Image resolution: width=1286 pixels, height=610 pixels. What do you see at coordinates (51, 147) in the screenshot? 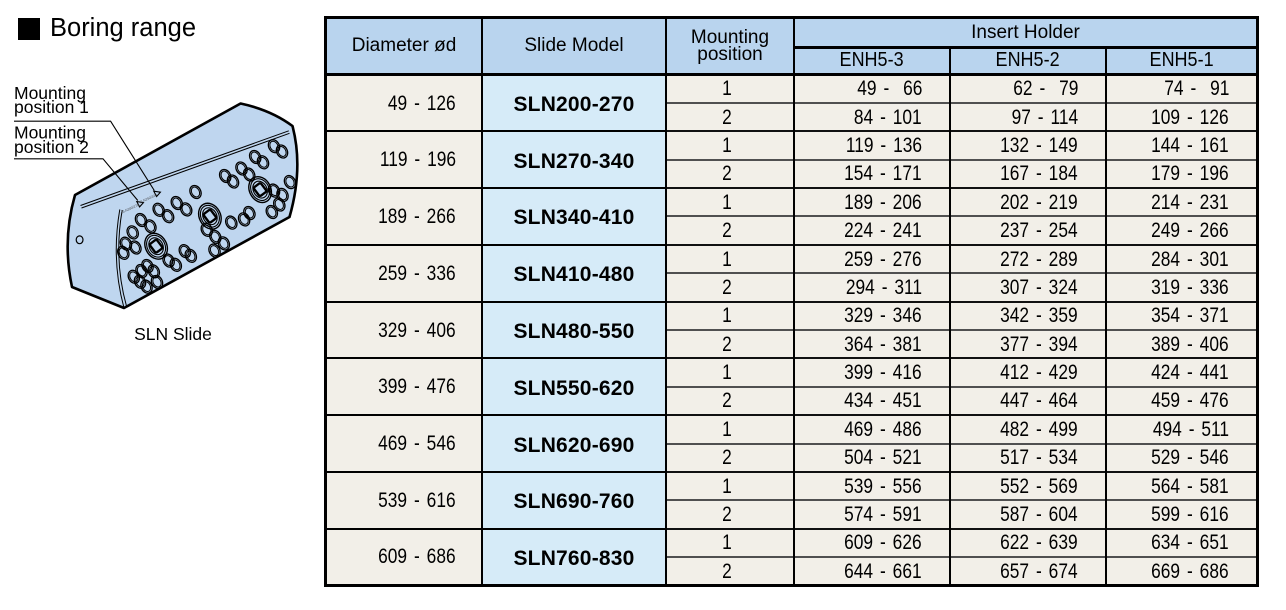
I see `svg-text: position 2` at bounding box center [51, 147].